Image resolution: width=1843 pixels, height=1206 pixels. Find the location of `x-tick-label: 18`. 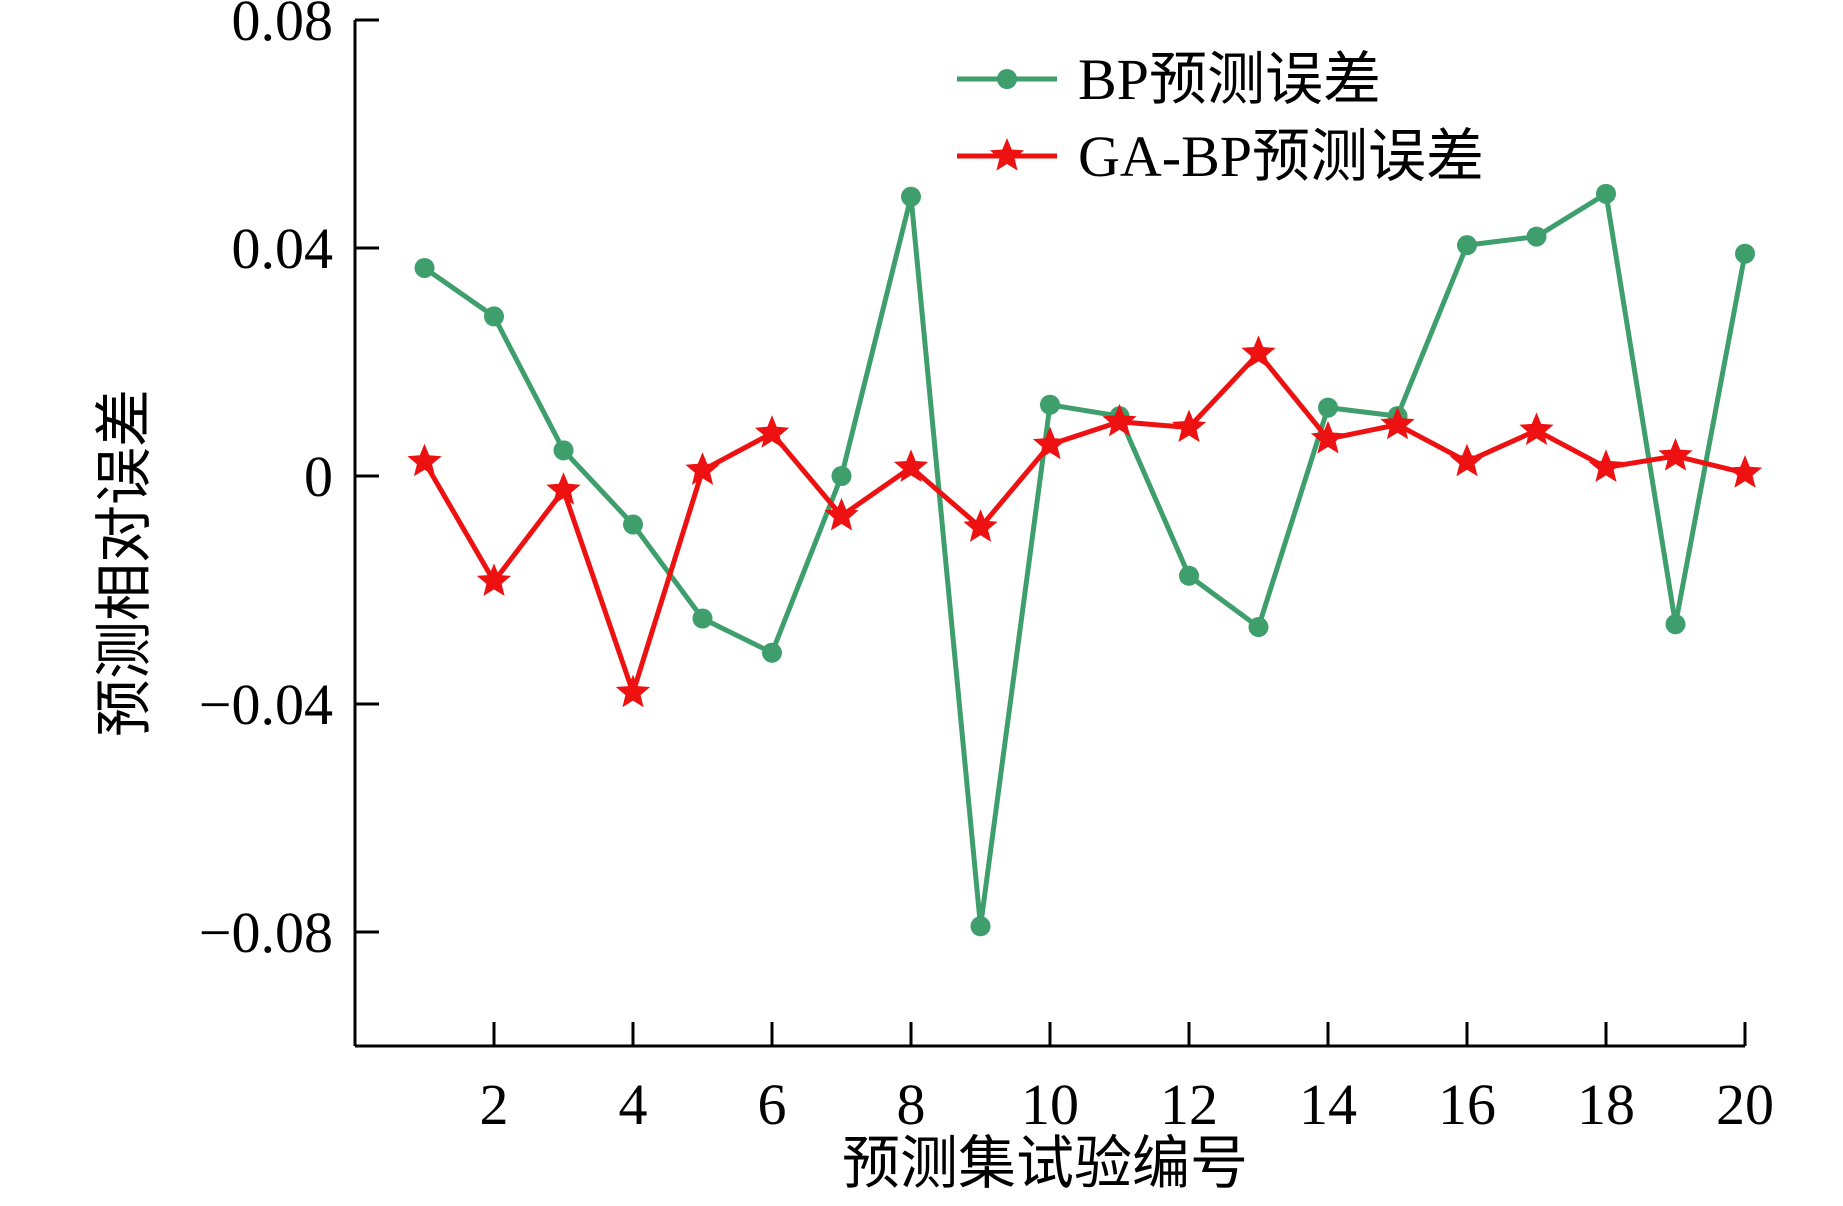

x-tick-label: 18 is located at coordinates (1606, 1104).